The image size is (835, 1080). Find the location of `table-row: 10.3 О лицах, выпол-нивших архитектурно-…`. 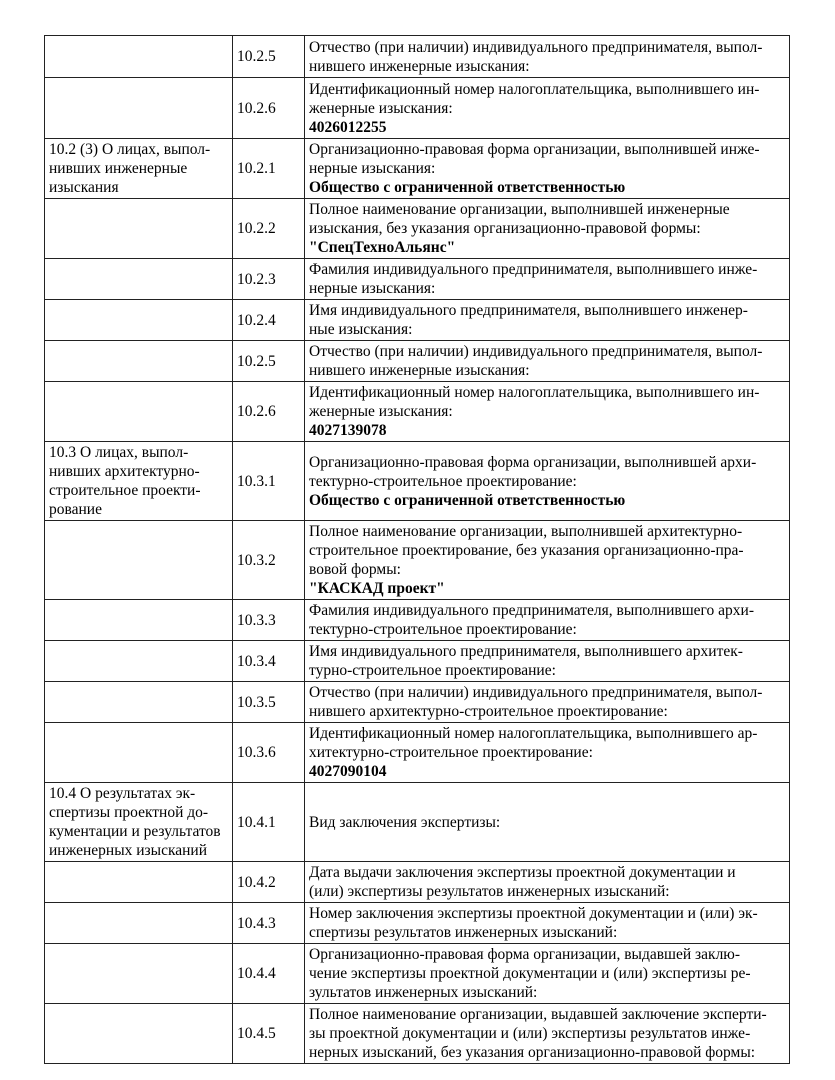

table-row: 10.3 О лицах, выпол-нивших архитектурно-… is located at coordinates (417, 481).